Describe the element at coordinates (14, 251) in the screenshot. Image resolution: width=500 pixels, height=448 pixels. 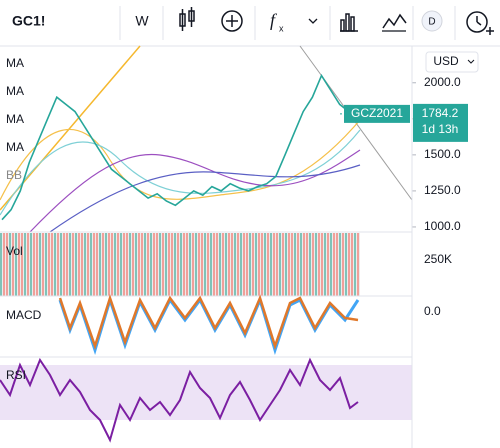
I see `volume-label: Vol` at that location.